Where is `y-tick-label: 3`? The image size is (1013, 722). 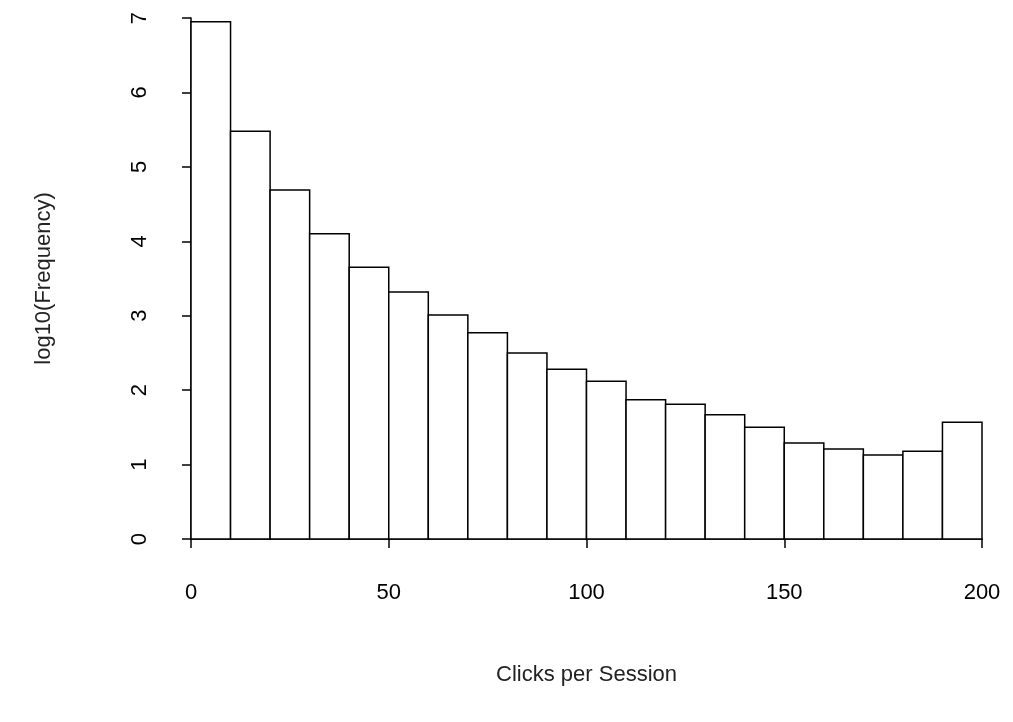
y-tick-label: 3 is located at coordinates (138, 315).